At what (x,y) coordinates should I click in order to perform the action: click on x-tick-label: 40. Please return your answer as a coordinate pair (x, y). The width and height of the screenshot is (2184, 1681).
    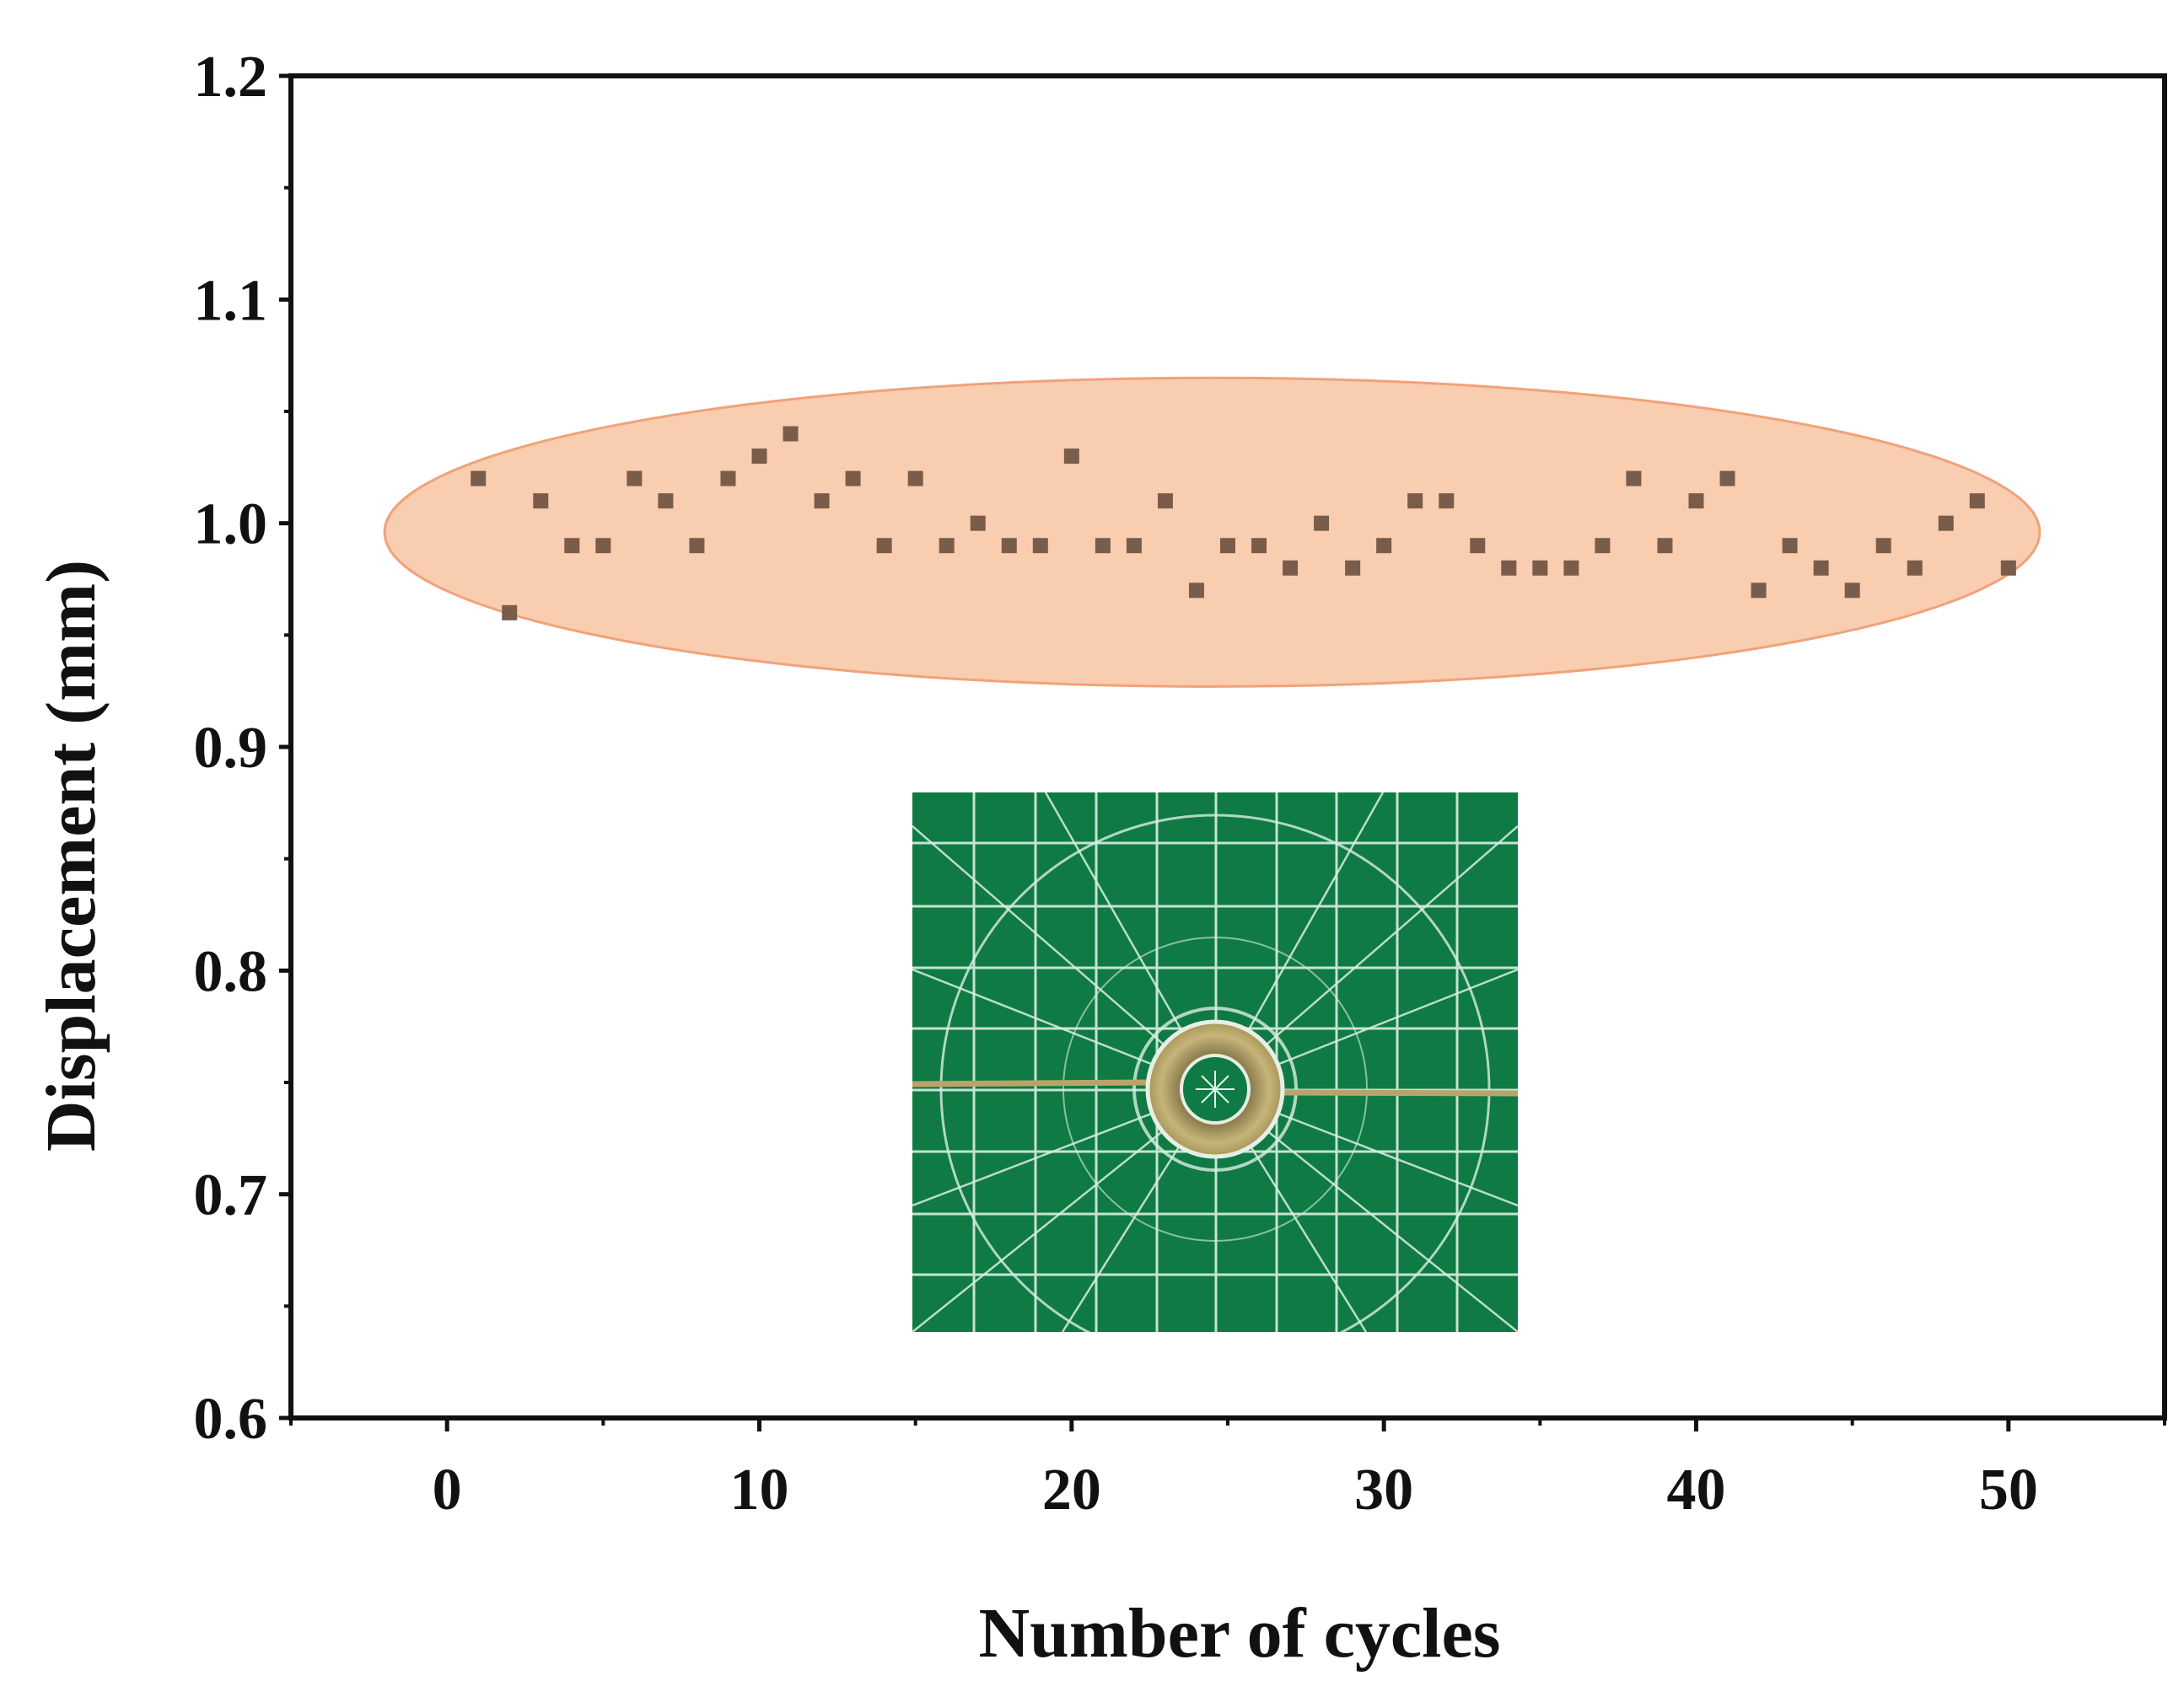
    Looking at the image, I should click on (1696, 1490).